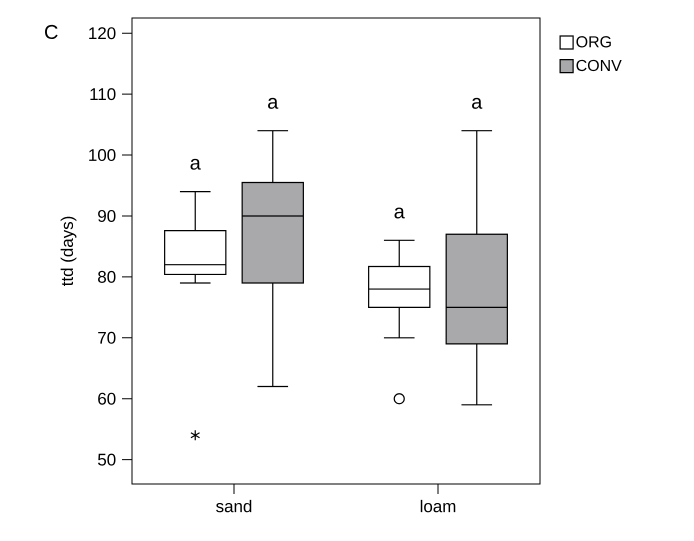 The width and height of the screenshot is (694, 541). What do you see at coordinates (102, 155) in the screenshot?
I see `y-tick-label: 100` at bounding box center [102, 155].